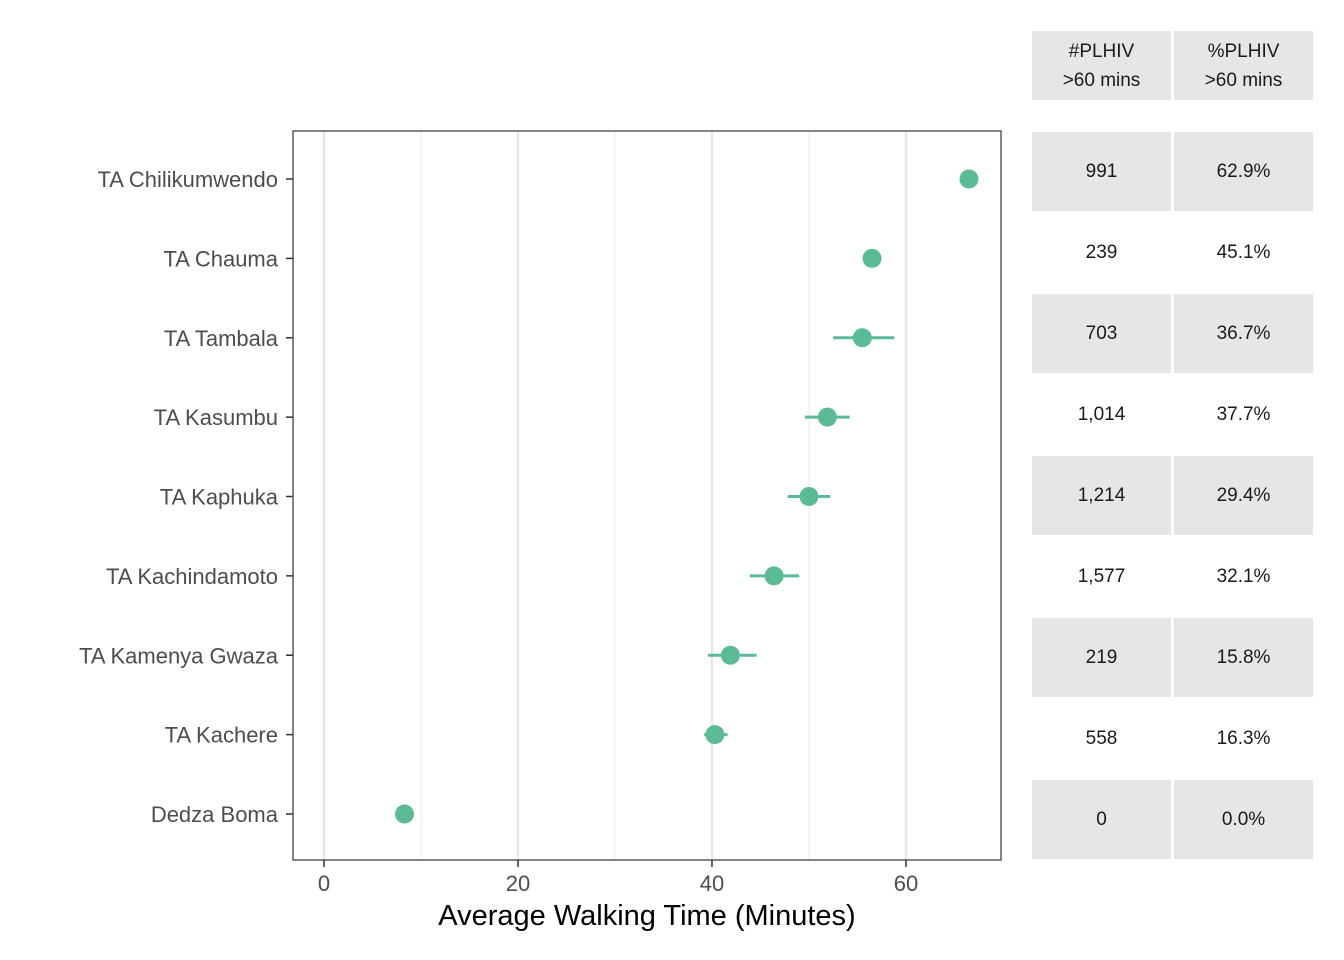 This screenshot has width=1344, height=960. I want to click on table-cell-percent: 16.3%, so click(1243, 738).